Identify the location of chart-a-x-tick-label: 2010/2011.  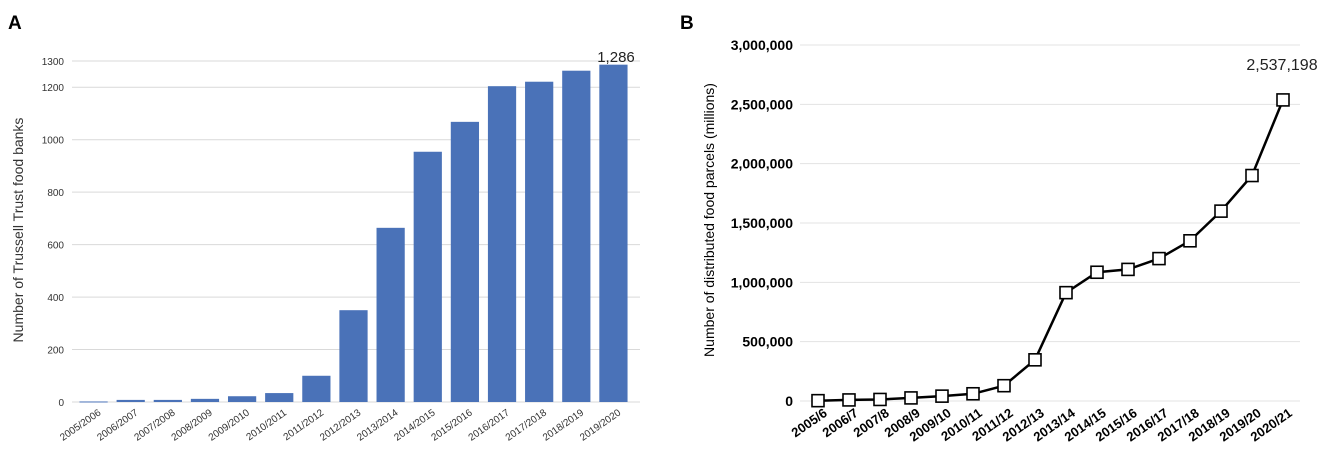
(267, 425).